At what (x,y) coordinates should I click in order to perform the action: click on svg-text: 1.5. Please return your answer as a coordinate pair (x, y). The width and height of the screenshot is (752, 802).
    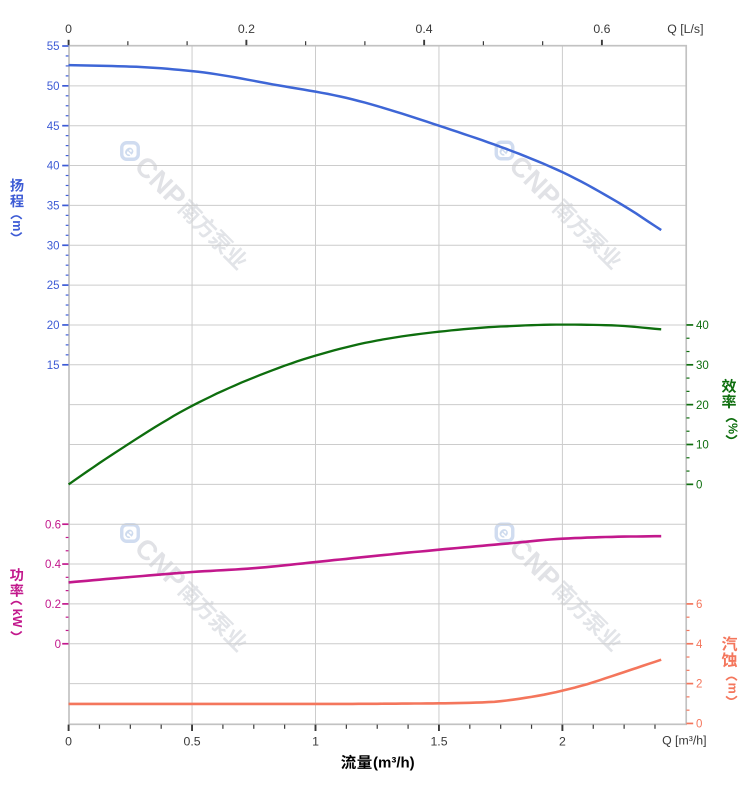
    Looking at the image, I should click on (438, 742).